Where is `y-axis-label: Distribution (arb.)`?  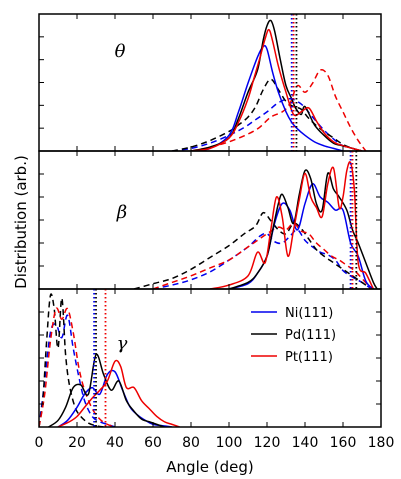
y-axis-label: Distribution (arb.) is located at coordinates (21, 222).